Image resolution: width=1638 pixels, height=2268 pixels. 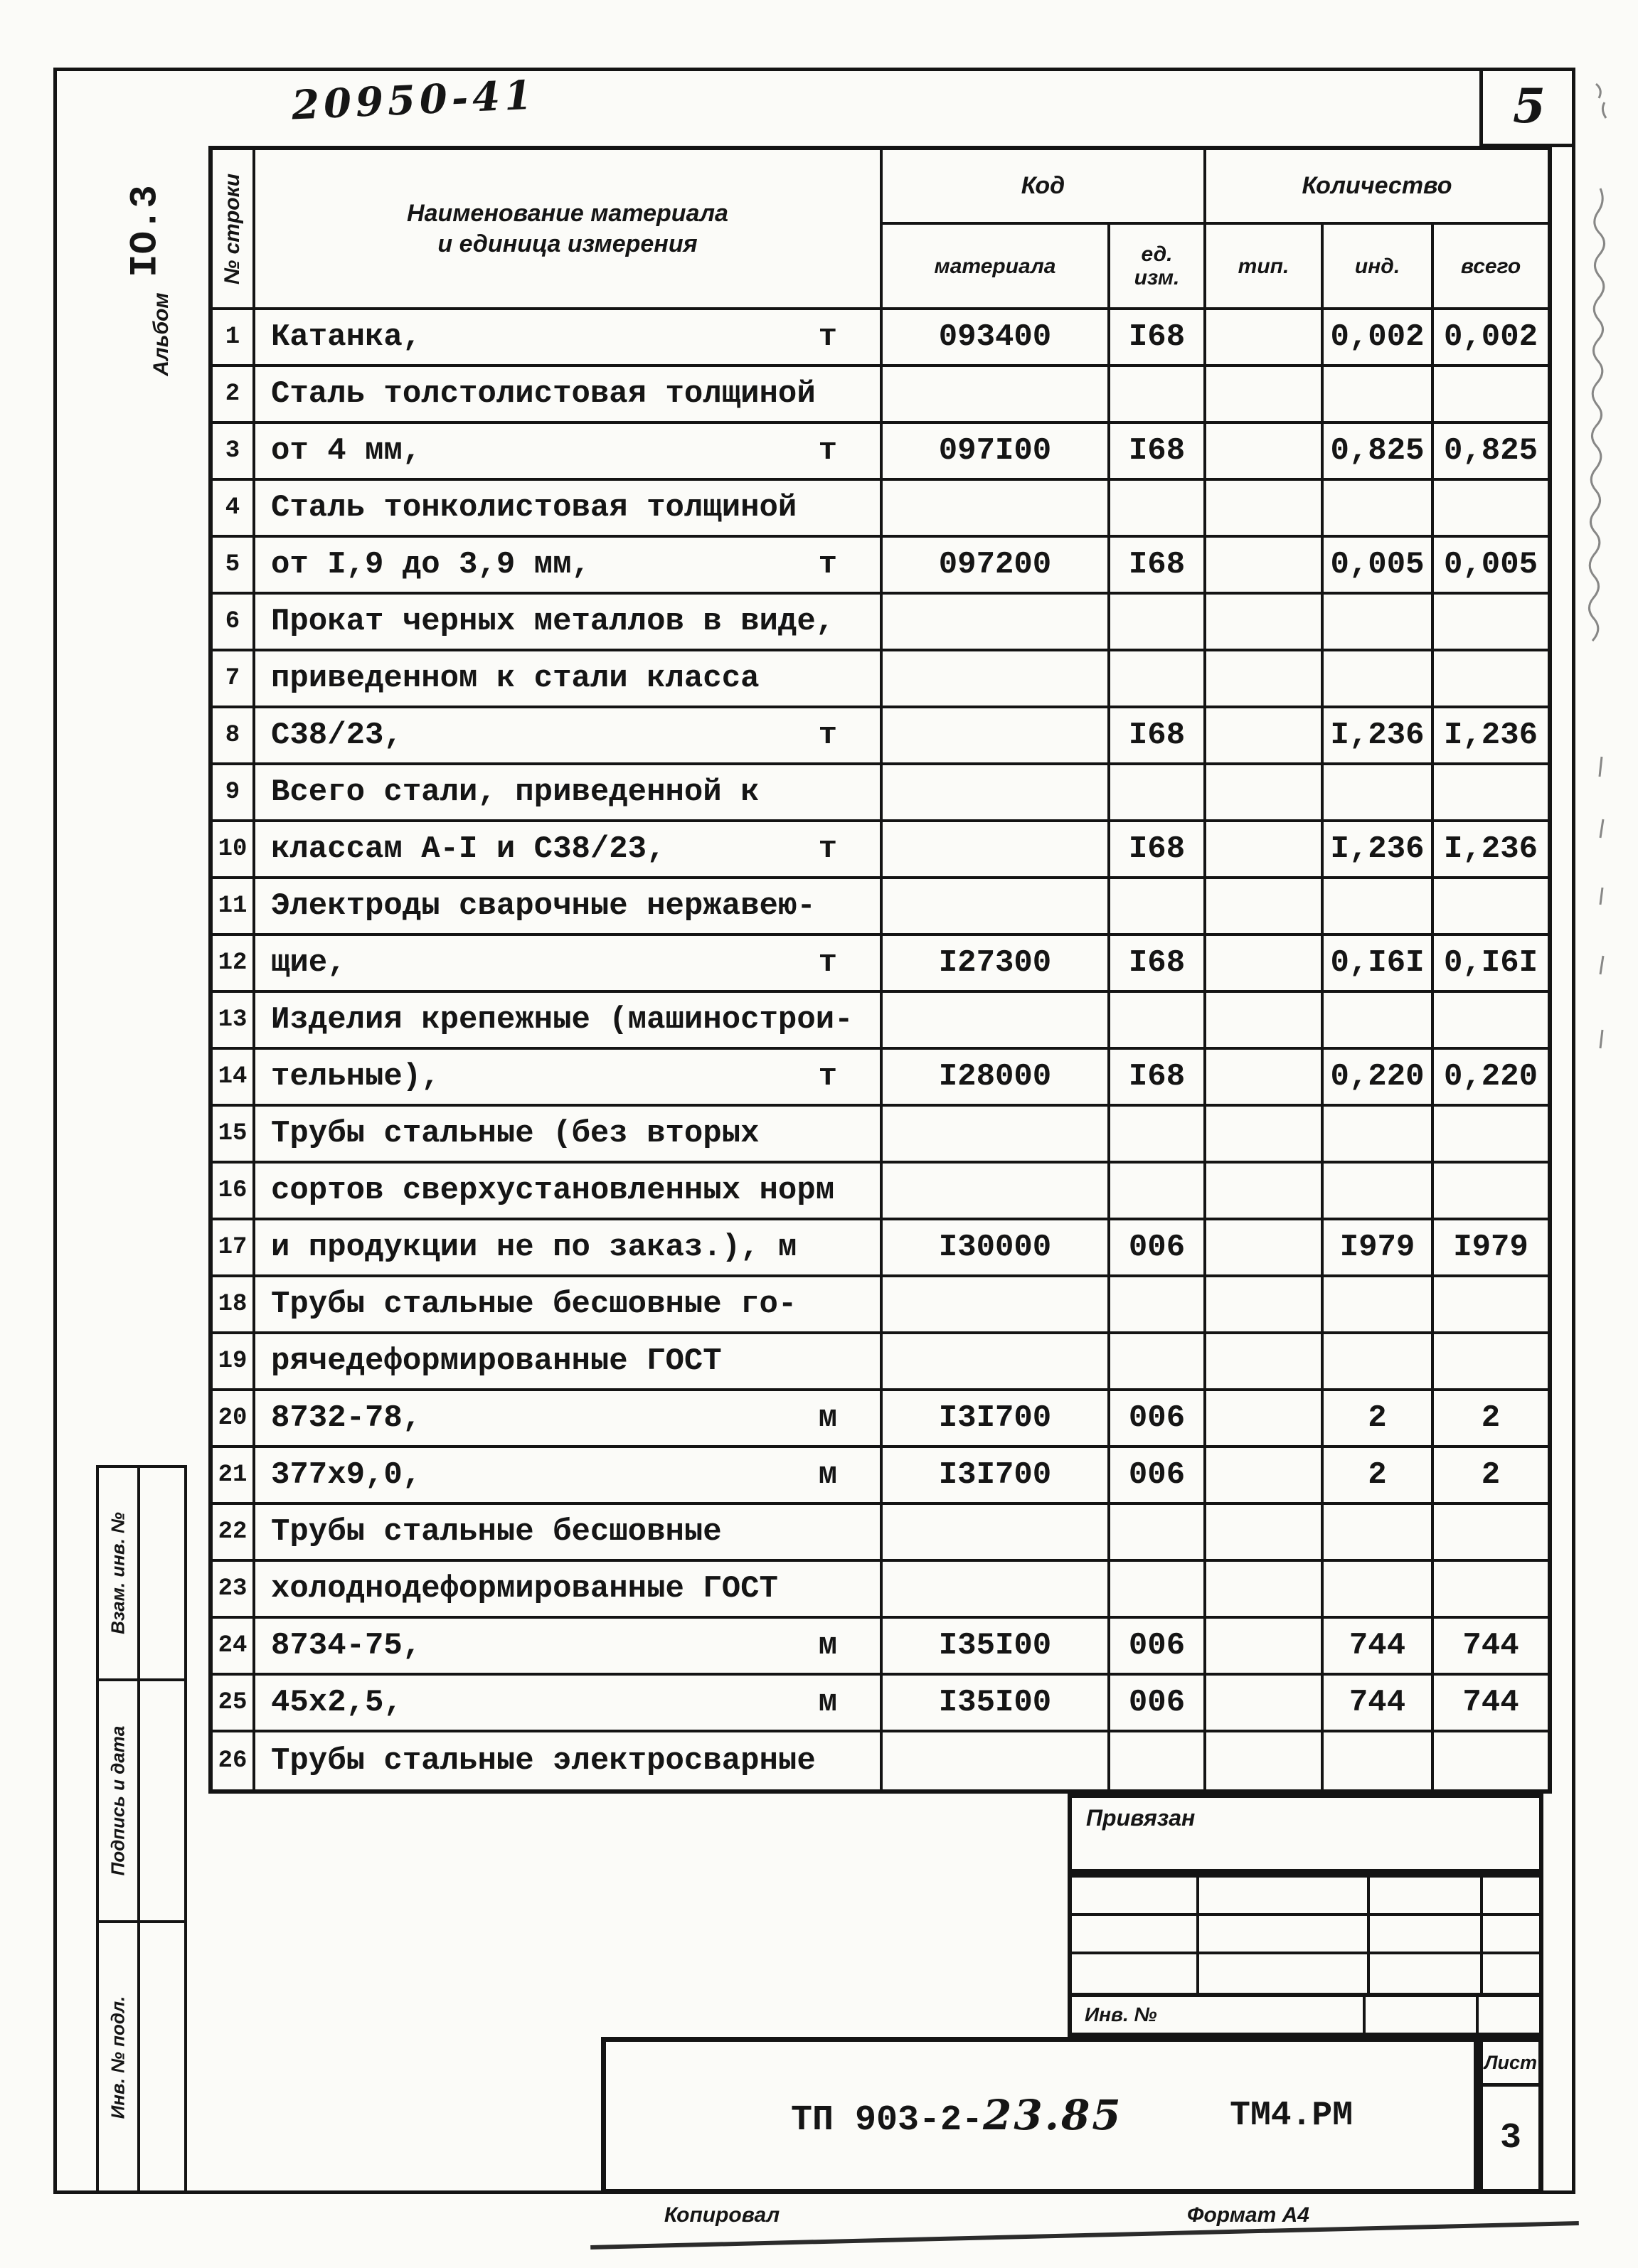 I want to click on column-header-total: всего, so click(x=1491, y=267).